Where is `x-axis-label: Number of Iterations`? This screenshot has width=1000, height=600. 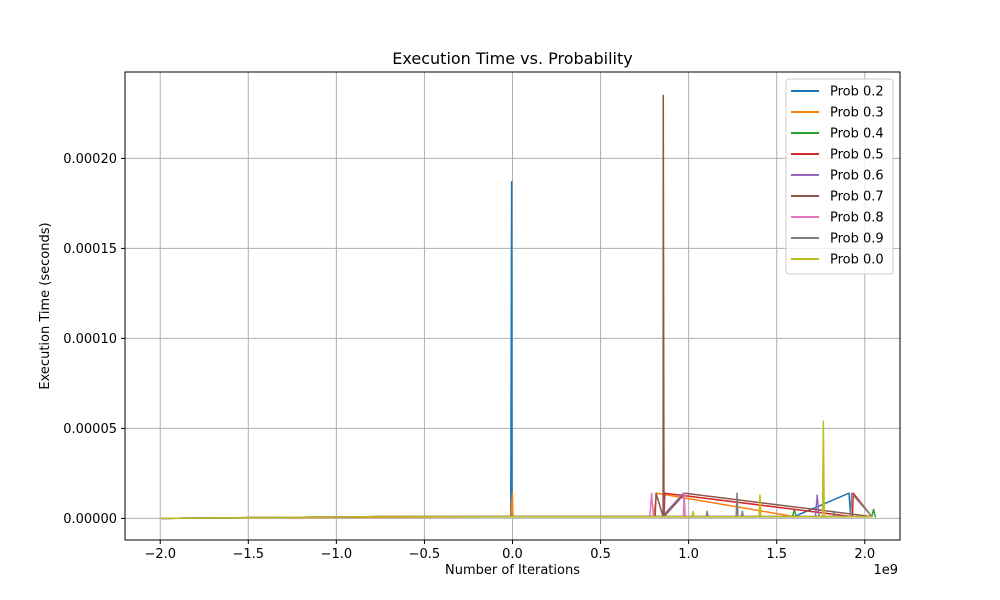 x-axis-label: Number of Iterations is located at coordinates (512, 570).